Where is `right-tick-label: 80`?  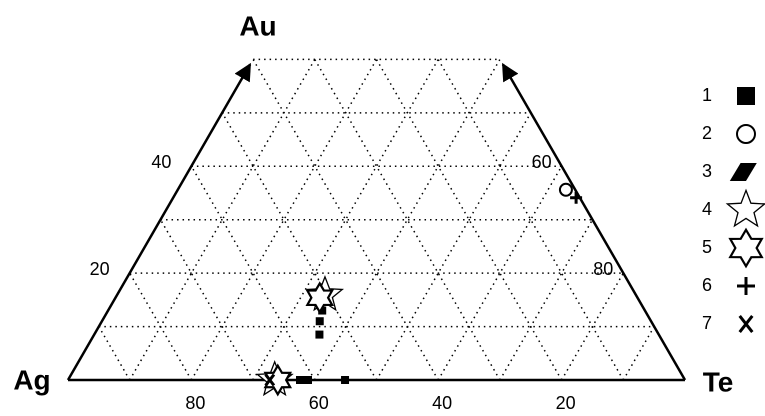
right-tick-label: 80 is located at coordinates (603, 269).